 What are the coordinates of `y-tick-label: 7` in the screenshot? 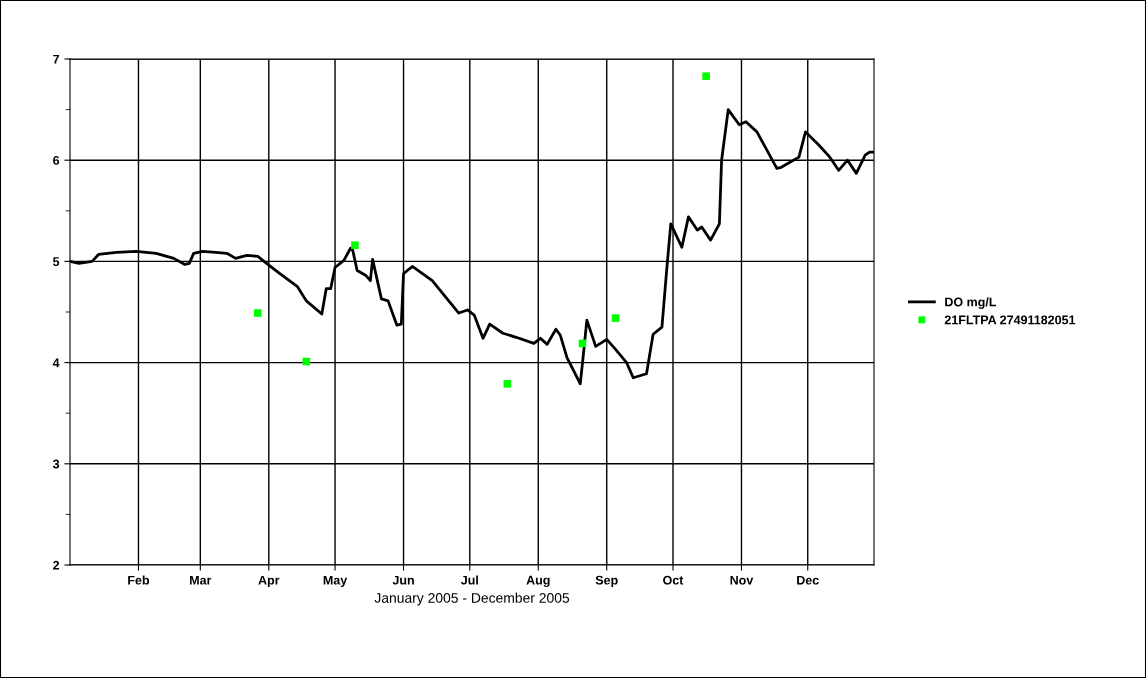 It's located at (56, 59).